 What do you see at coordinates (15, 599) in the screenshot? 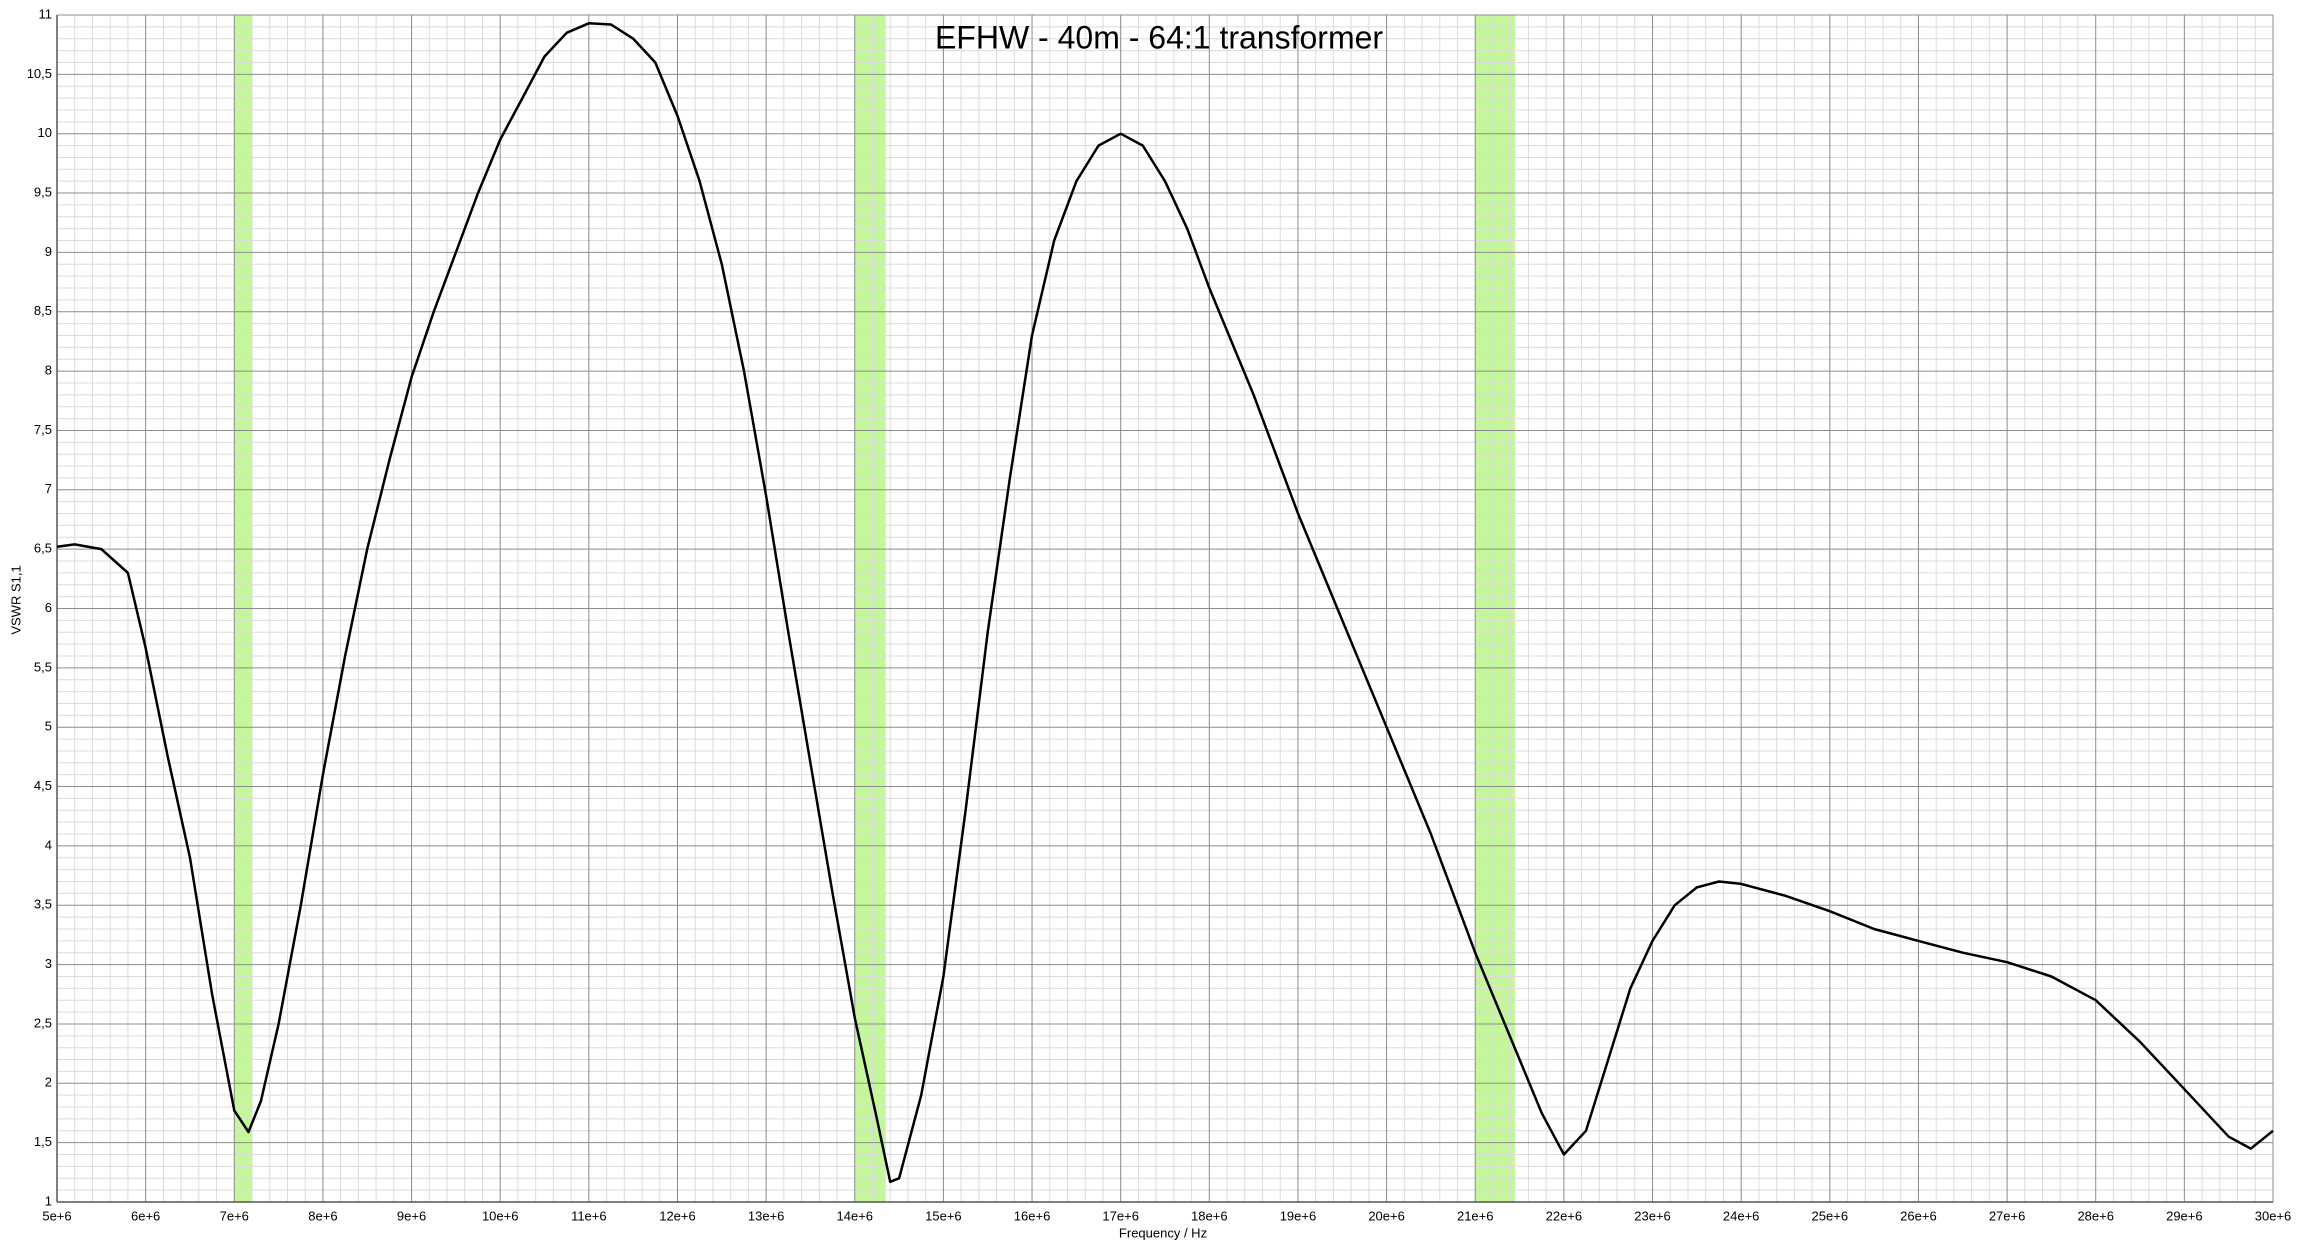
I see `y-axis-label: VSWR S1,1` at bounding box center [15, 599].